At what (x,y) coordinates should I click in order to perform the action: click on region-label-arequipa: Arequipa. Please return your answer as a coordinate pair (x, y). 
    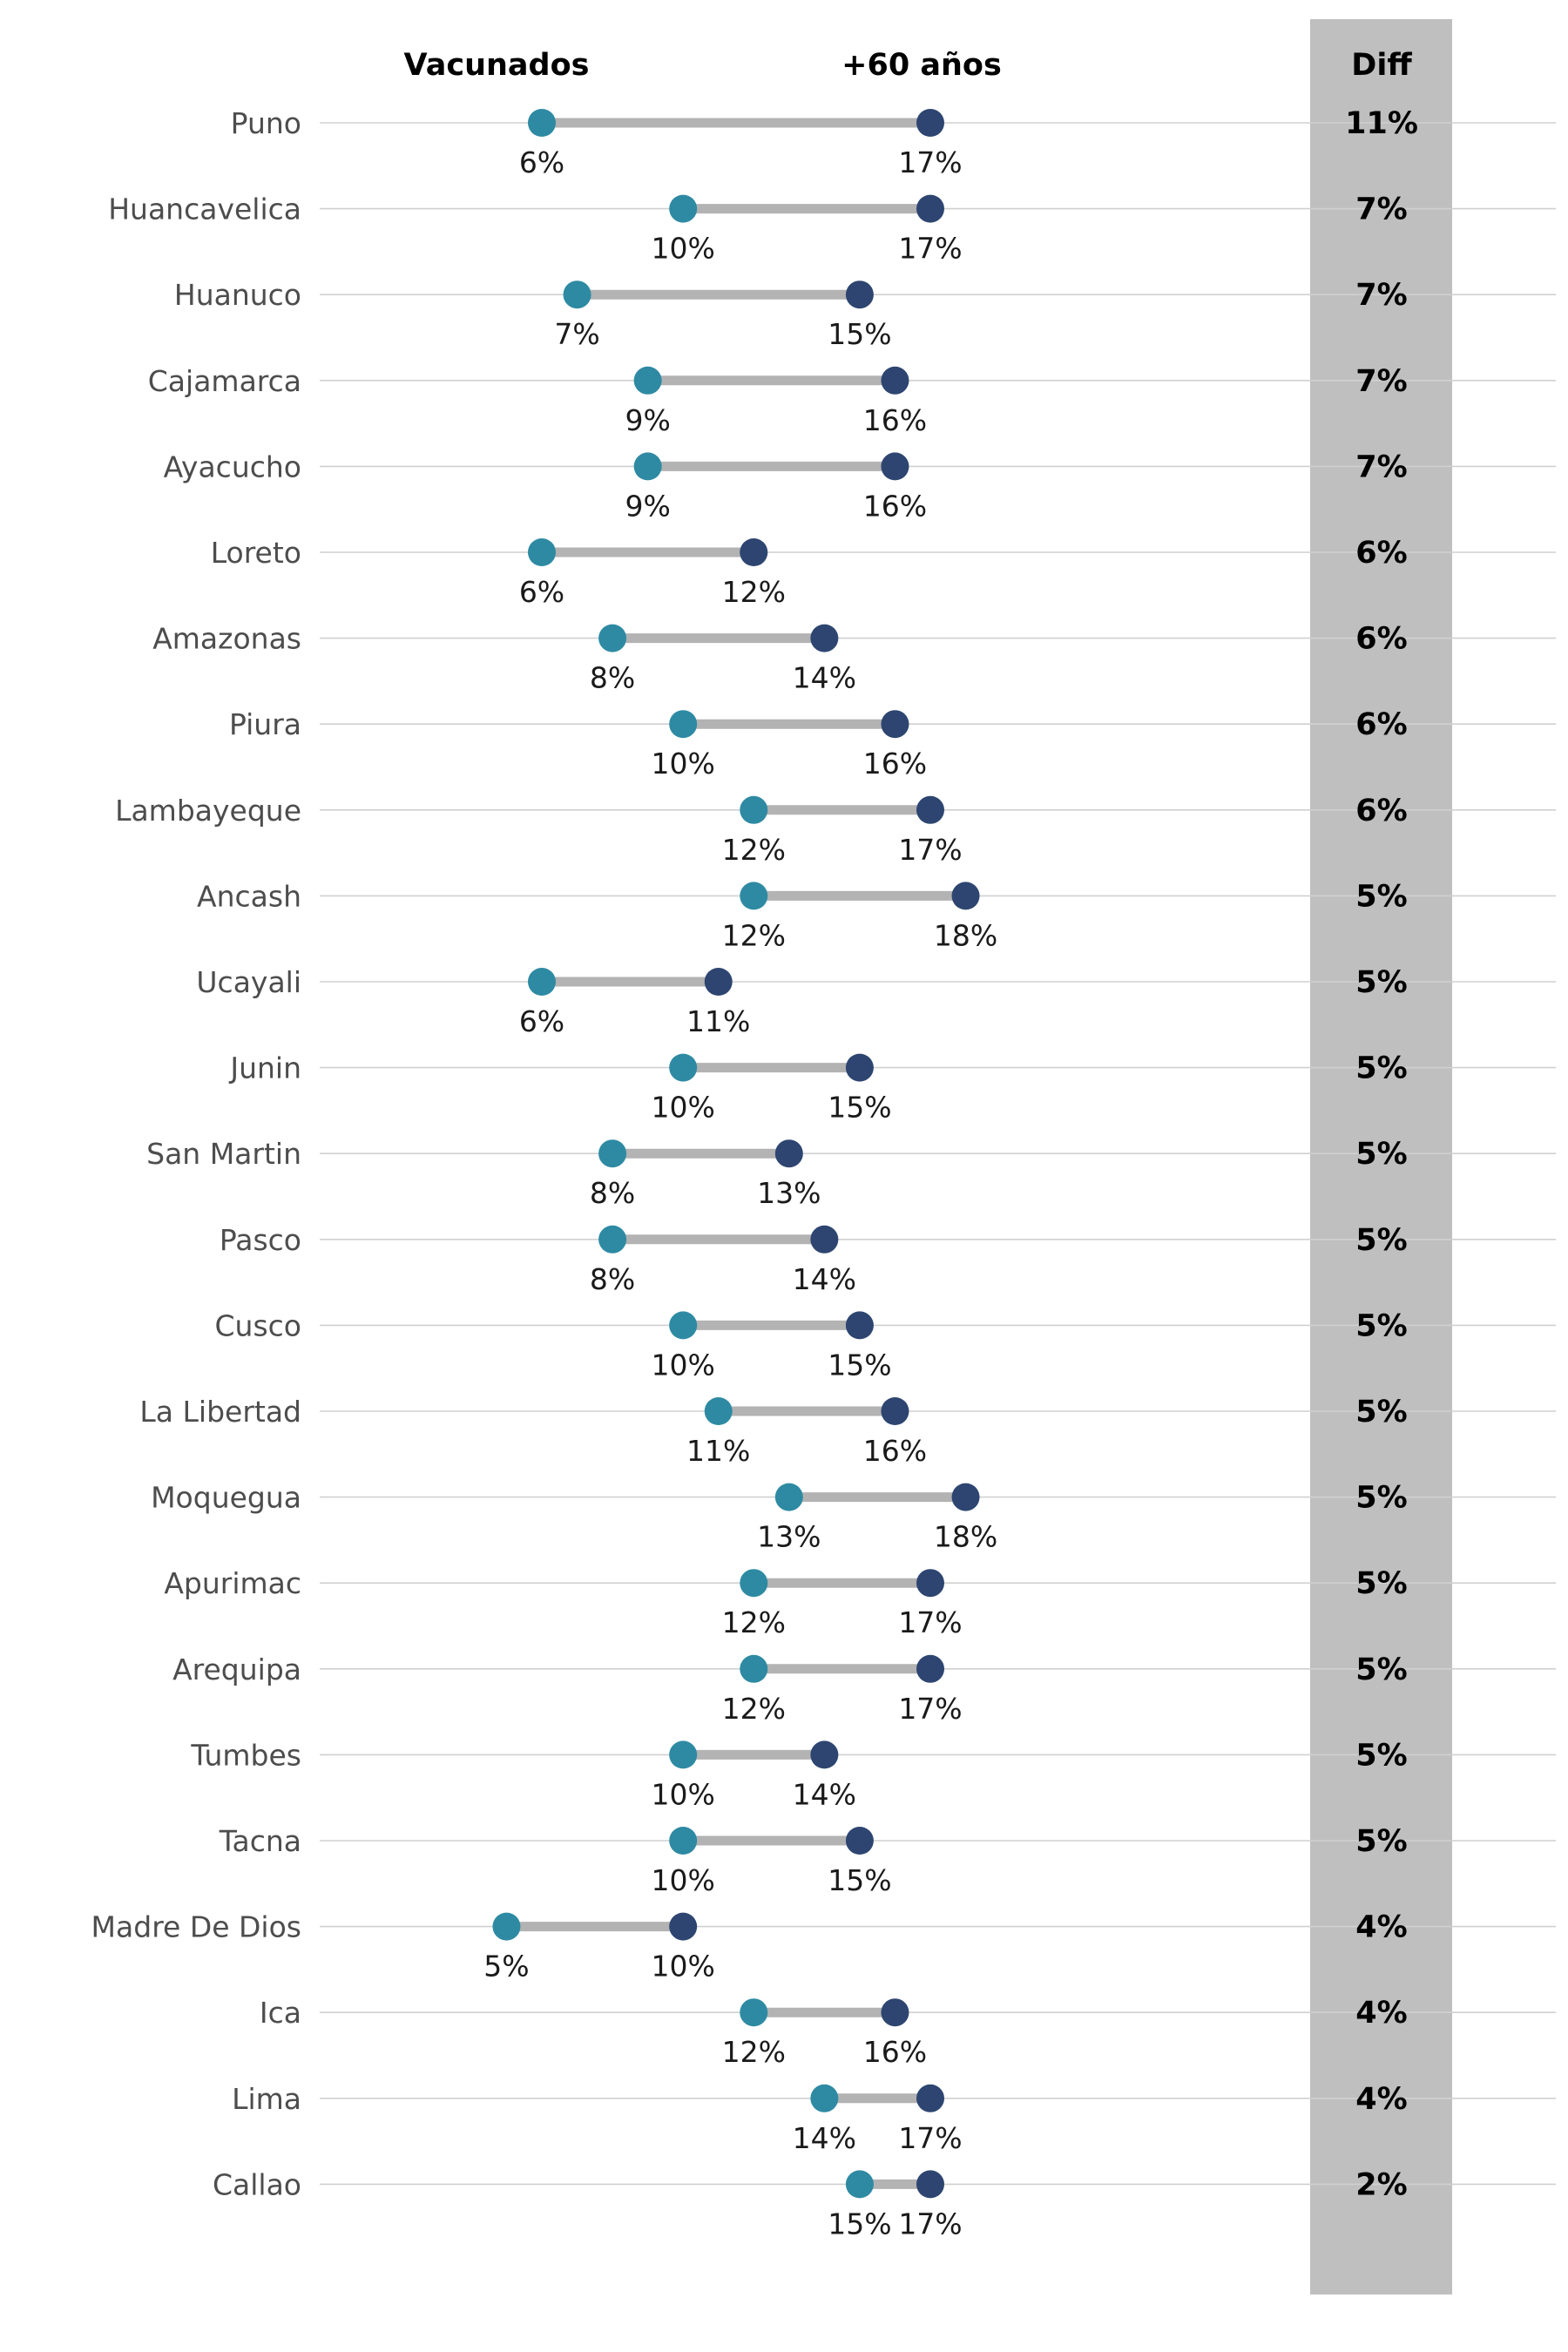
    Looking at the image, I should click on (236, 1669).